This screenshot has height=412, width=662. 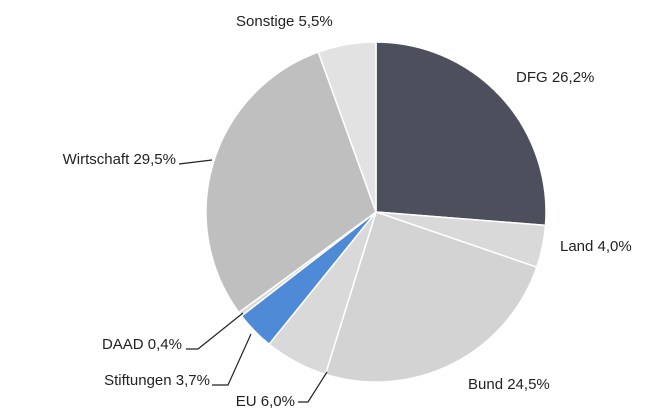 I want to click on category-label: Wirtschaft, so click(x=97, y=159).